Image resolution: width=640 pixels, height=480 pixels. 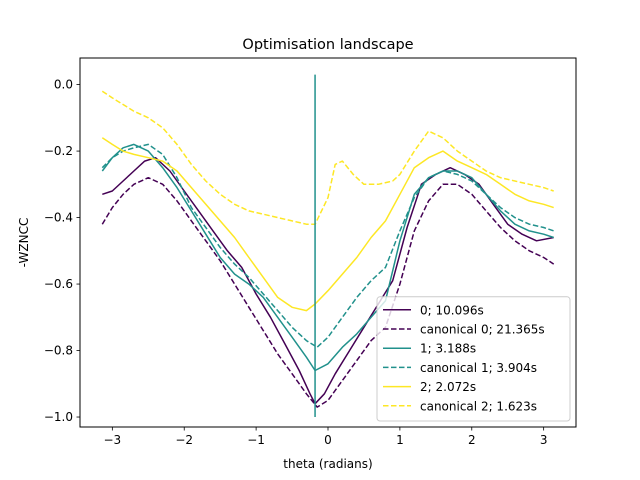 What do you see at coordinates (327, 464) in the screenshot?
I see `x-axis-label: theta (radians)` at bounding box center [327, 464].